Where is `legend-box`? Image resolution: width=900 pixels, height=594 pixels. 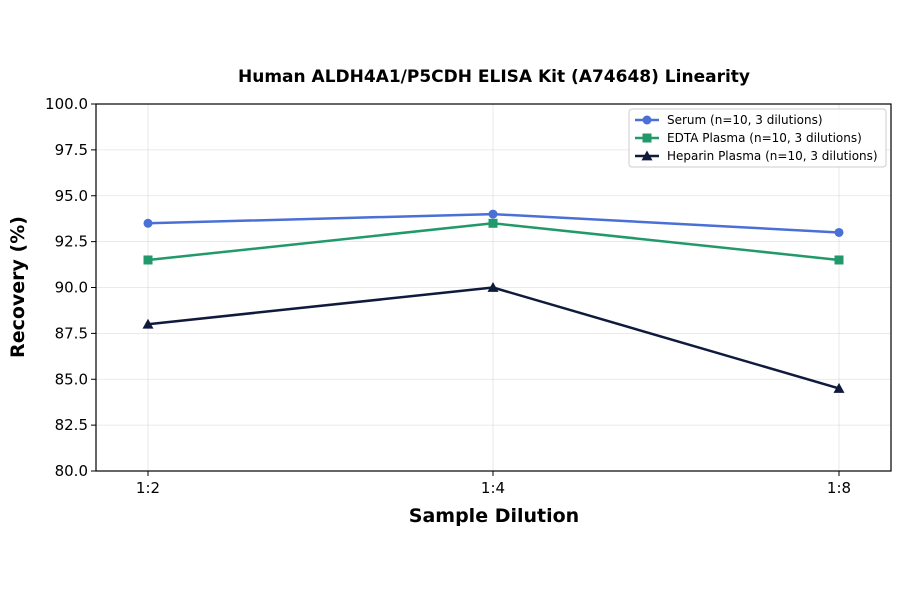 legend-box is located at coordinates (757, 138).